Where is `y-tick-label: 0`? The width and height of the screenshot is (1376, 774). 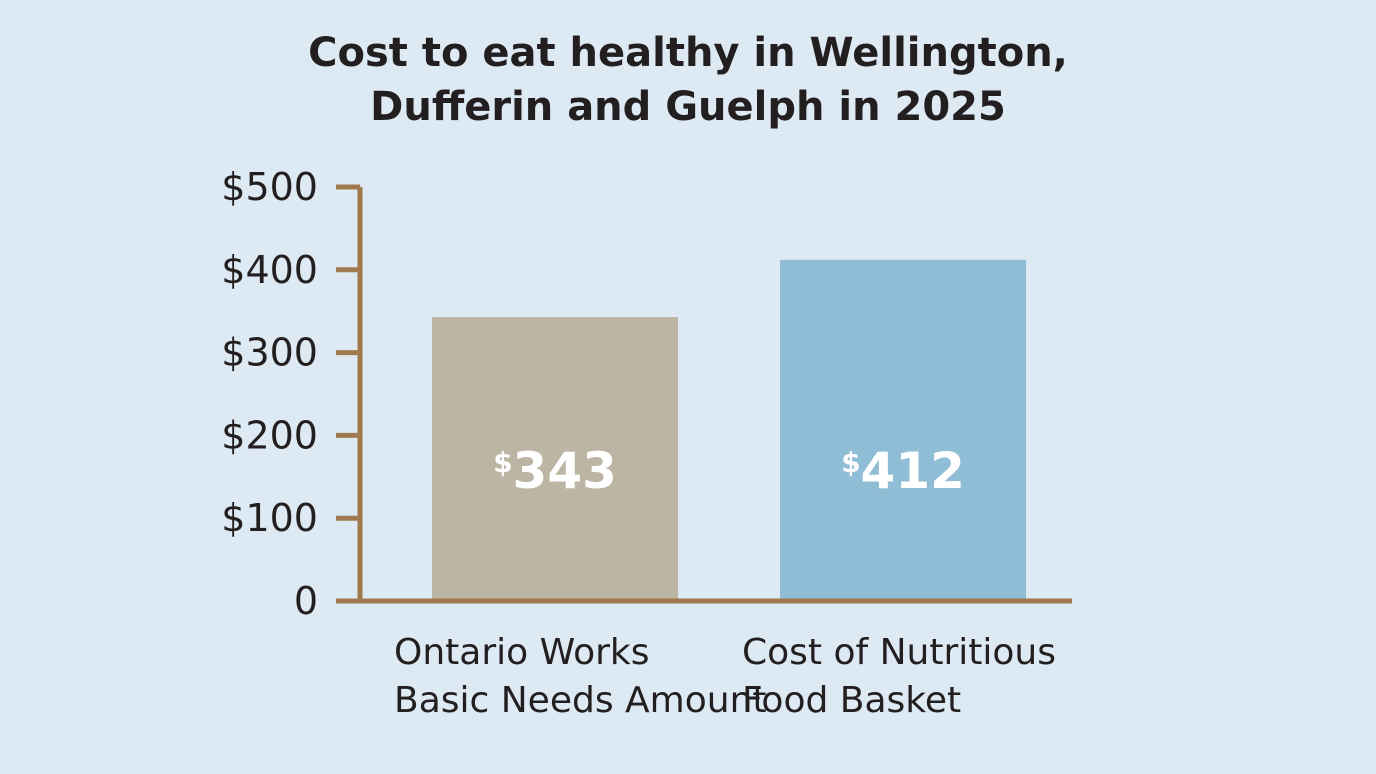 y-tick-label: 0 is located at coordinates (306, 601).